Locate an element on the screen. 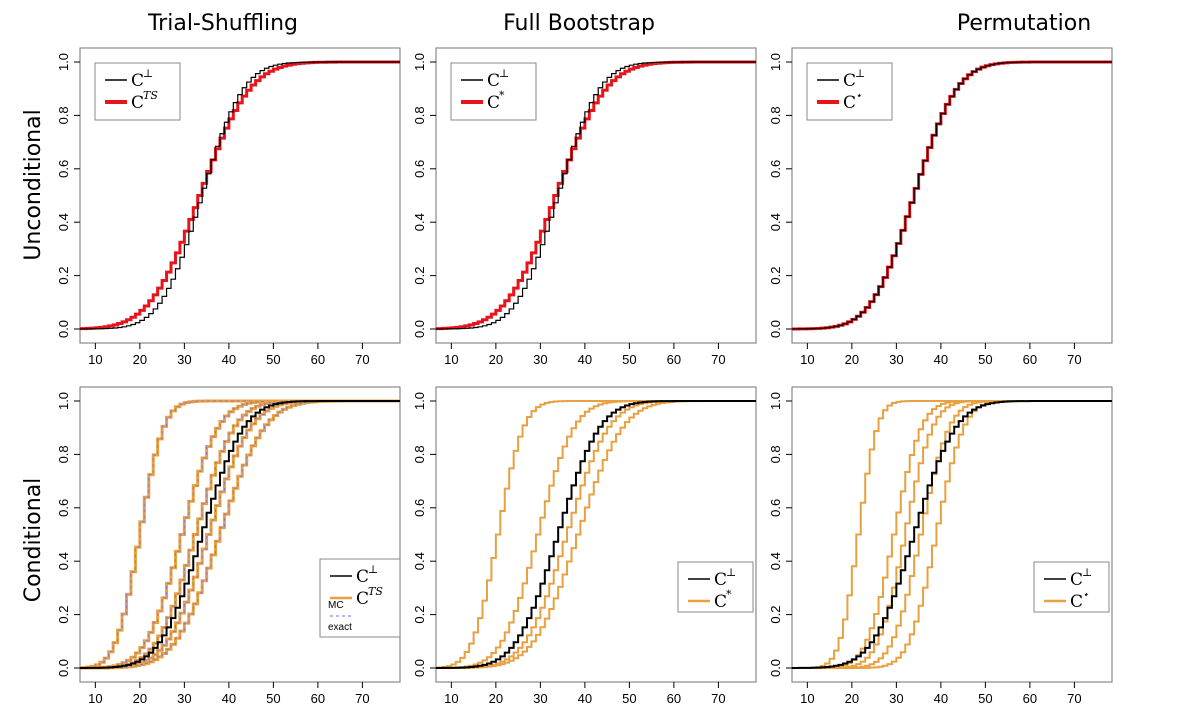  row-title-0: Unconditional is located at coordinates (33, 184).